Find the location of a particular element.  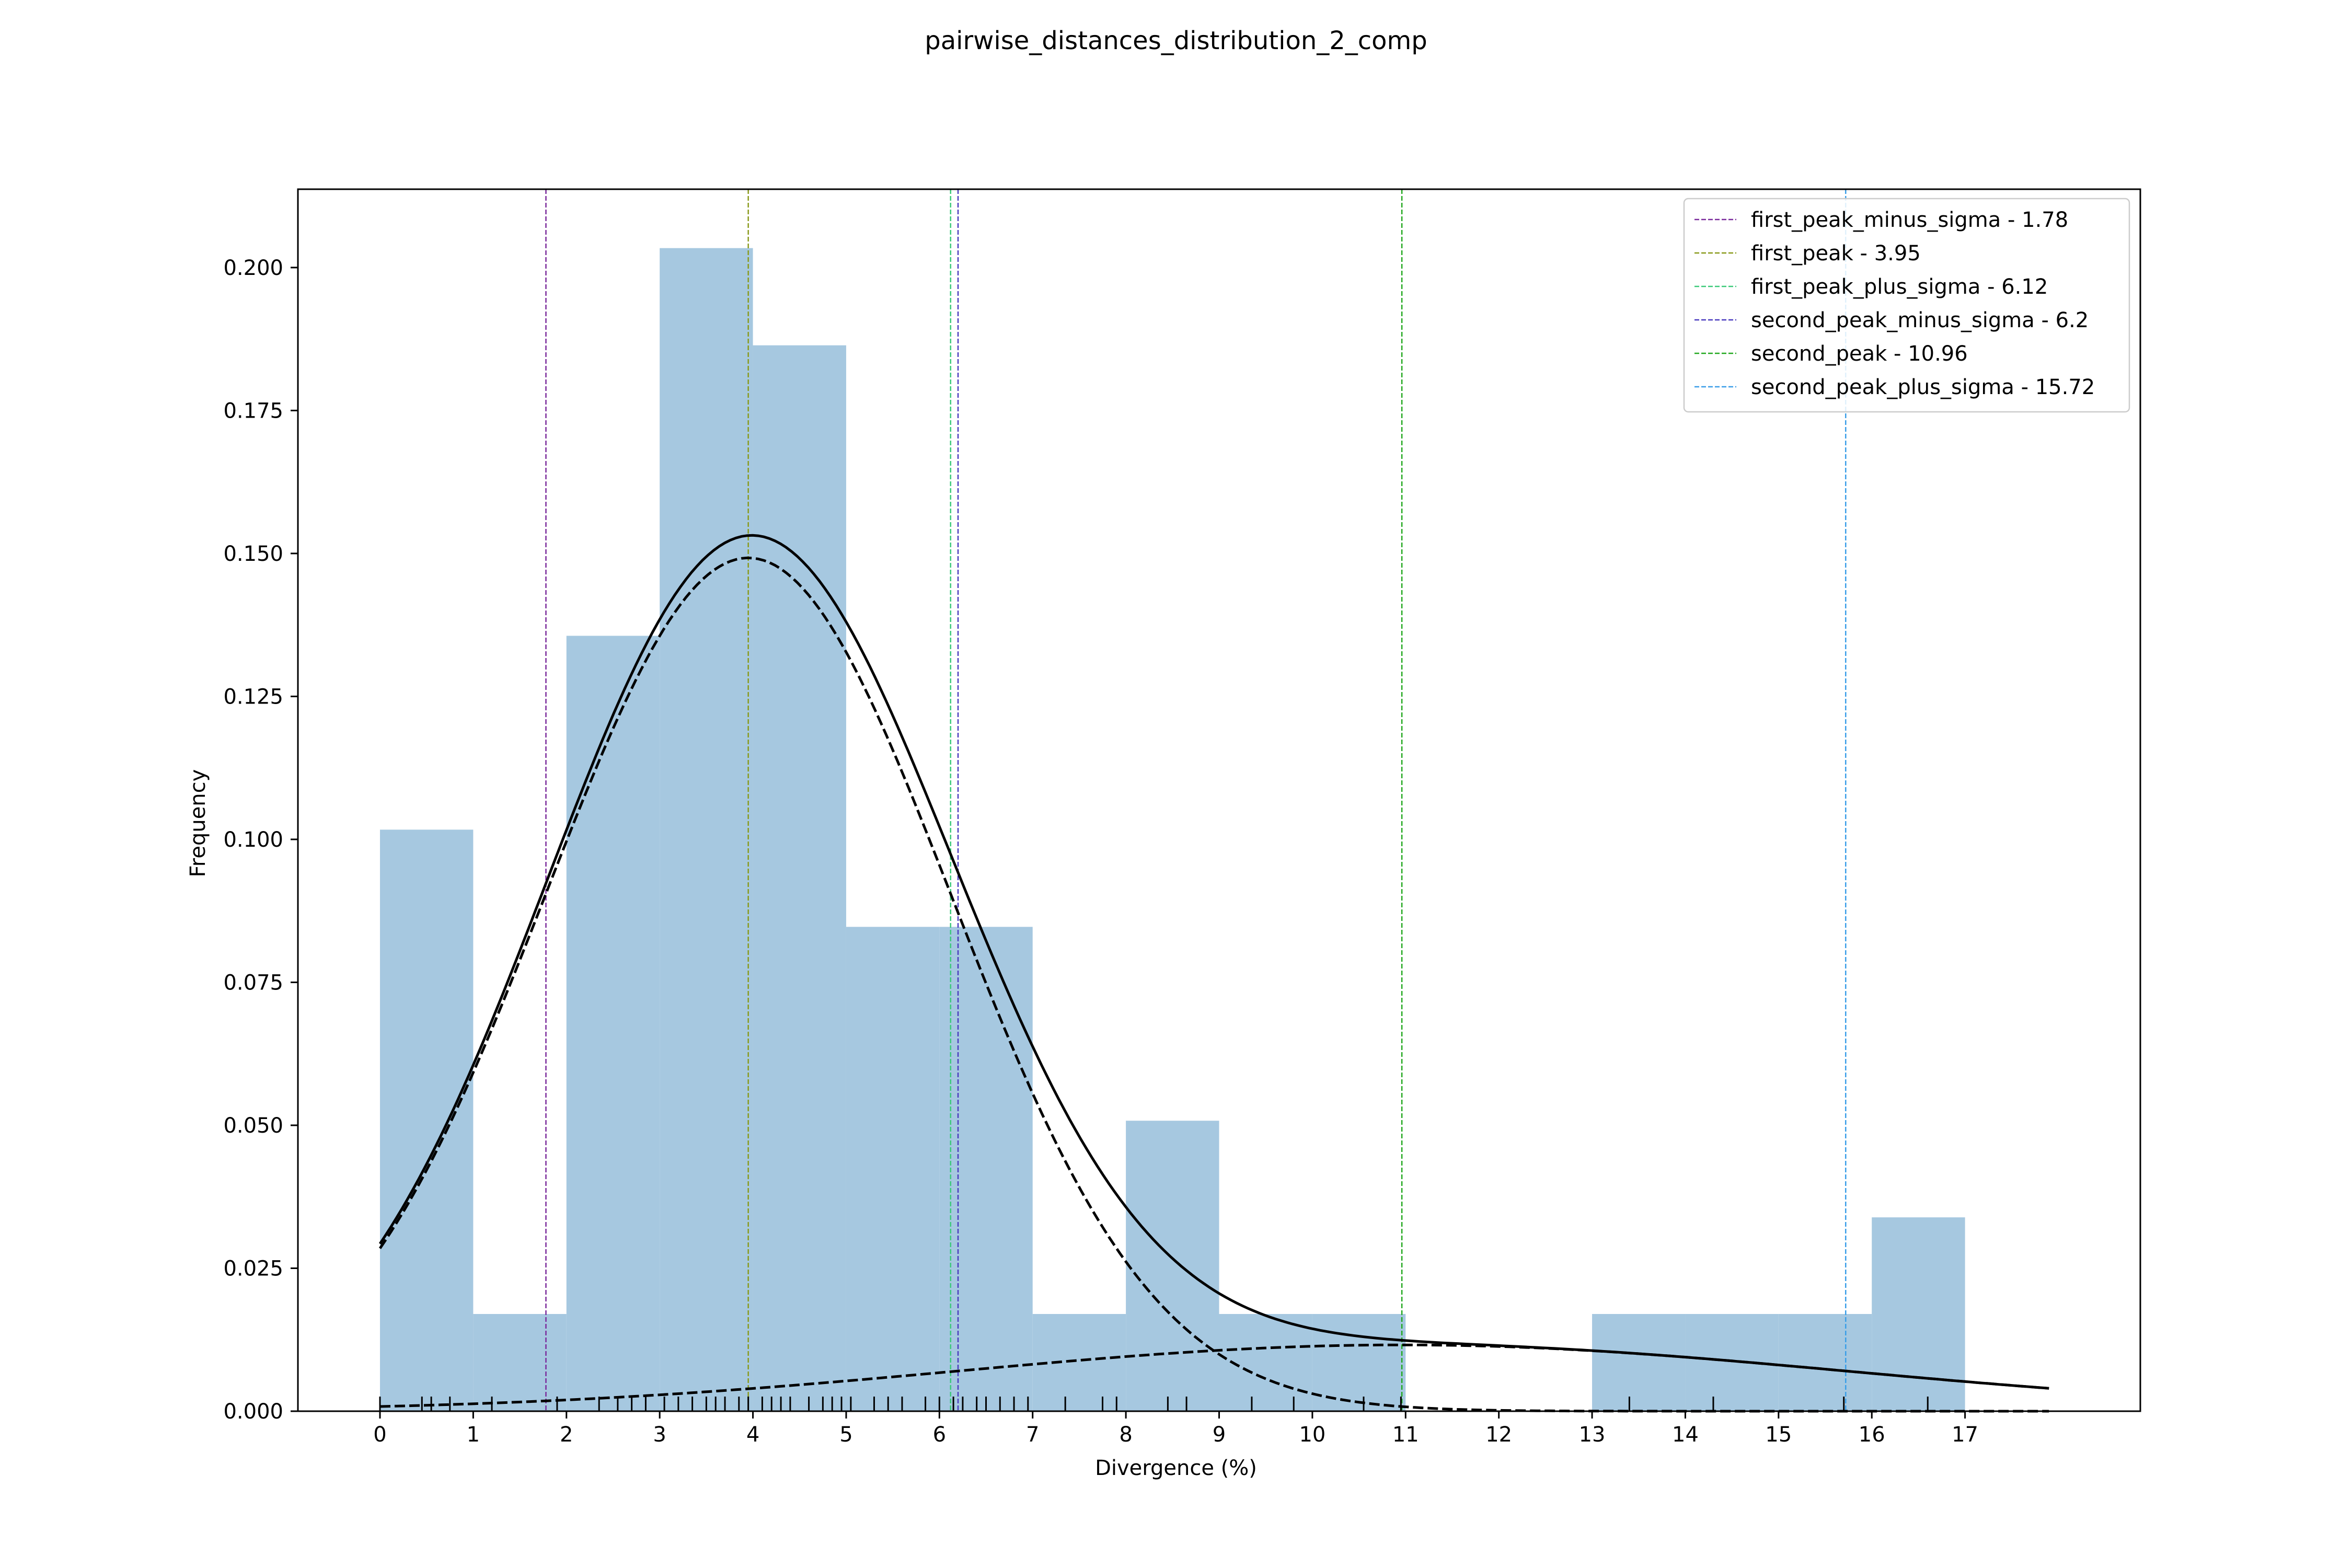

x-tick-label: 2 is located at coordinates (566, 1435).